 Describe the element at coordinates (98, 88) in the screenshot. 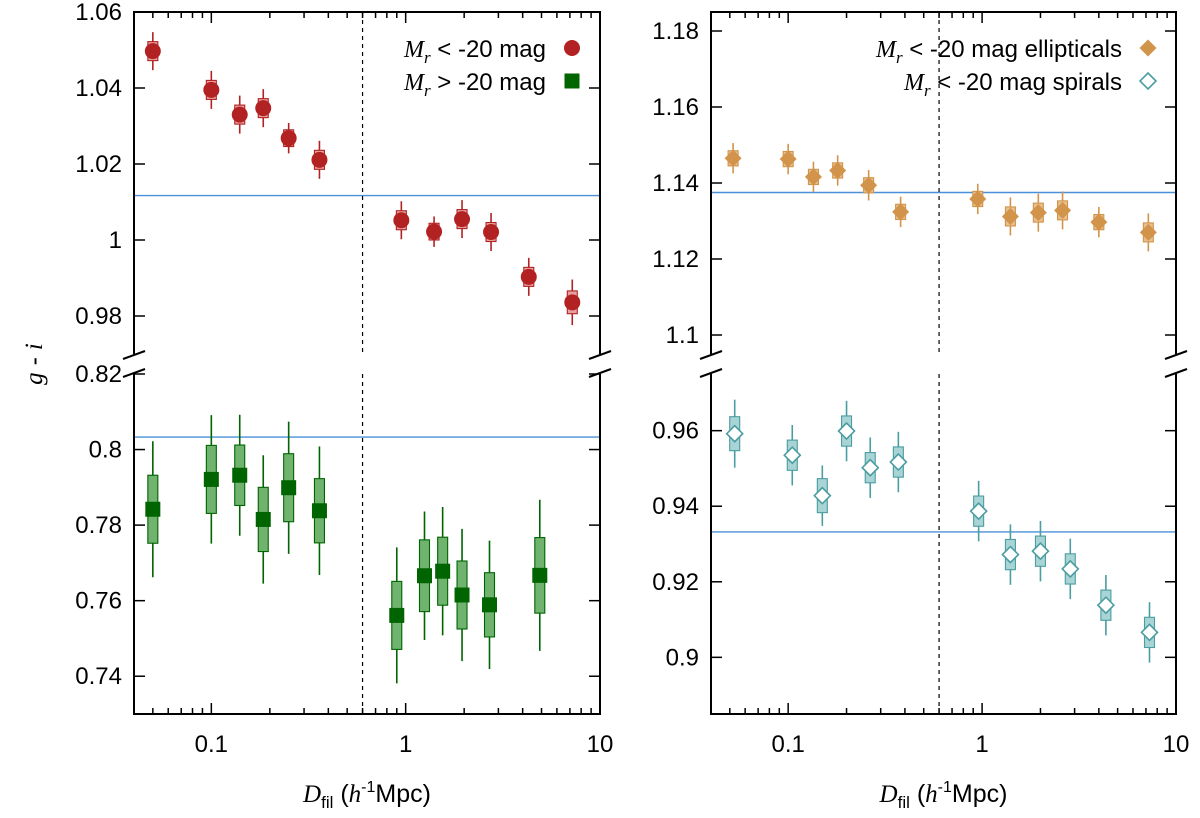

I see `y-tick-label: 1.04` at that location.